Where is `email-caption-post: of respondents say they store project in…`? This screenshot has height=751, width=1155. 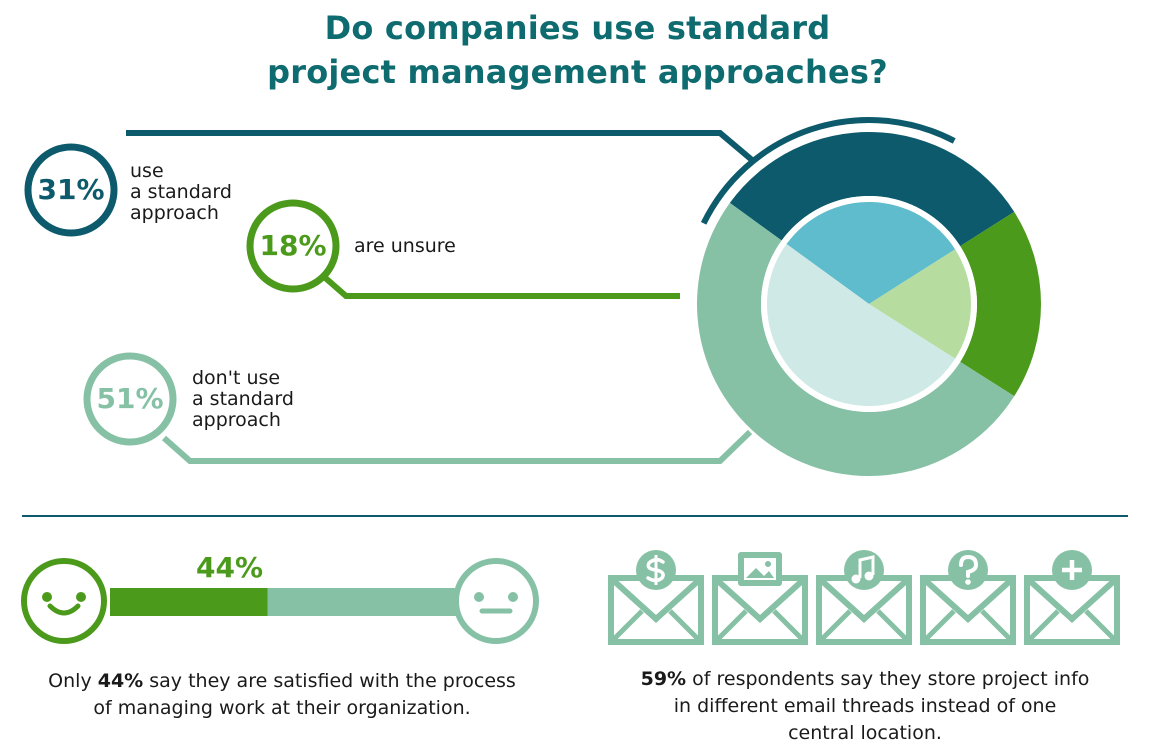 email-caption-post: of respondents say they store project in… is located at coordinates (888, 679).